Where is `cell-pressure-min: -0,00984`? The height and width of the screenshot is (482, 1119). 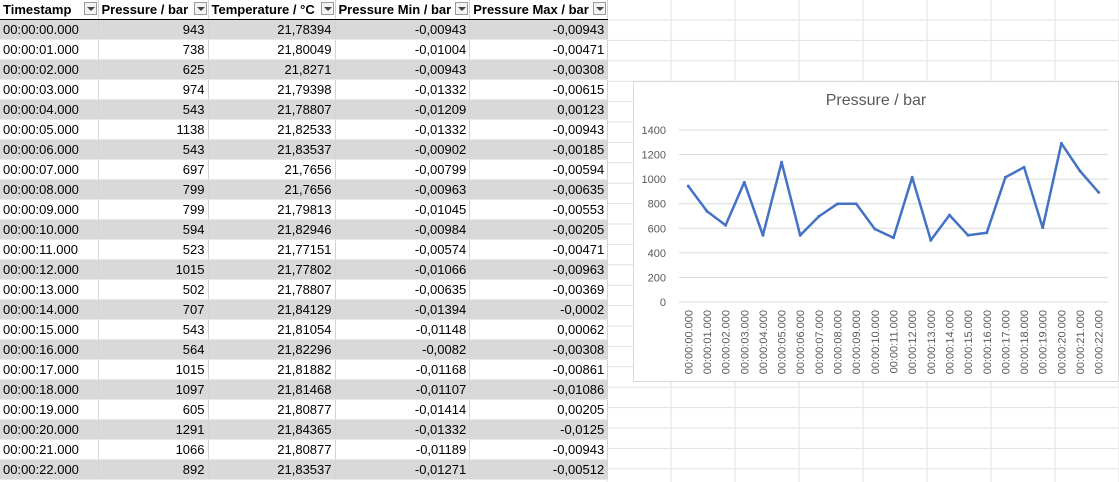
cell-pressure-min: -0,00984 is located at coordinates (403, 229).